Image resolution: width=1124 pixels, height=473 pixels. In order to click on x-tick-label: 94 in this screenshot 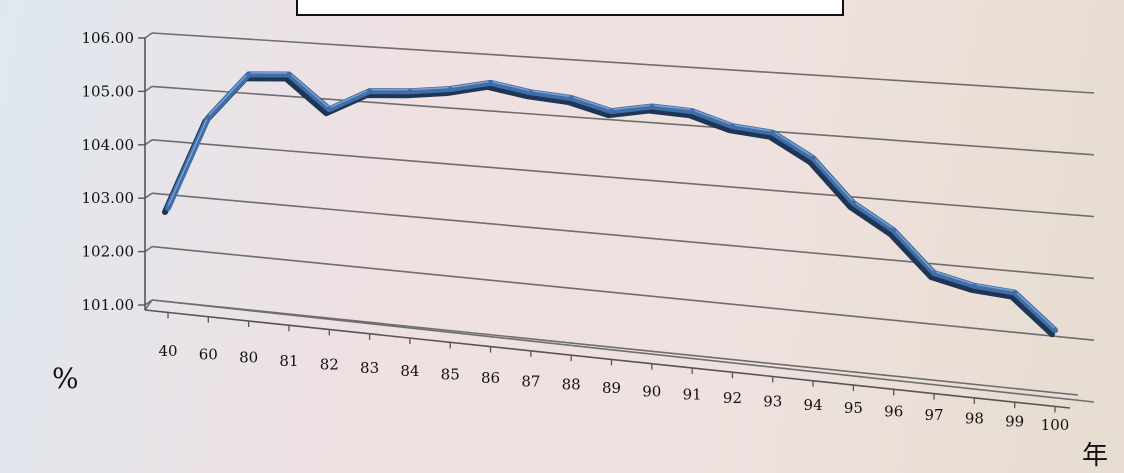, I will do `click(813, 405)`.